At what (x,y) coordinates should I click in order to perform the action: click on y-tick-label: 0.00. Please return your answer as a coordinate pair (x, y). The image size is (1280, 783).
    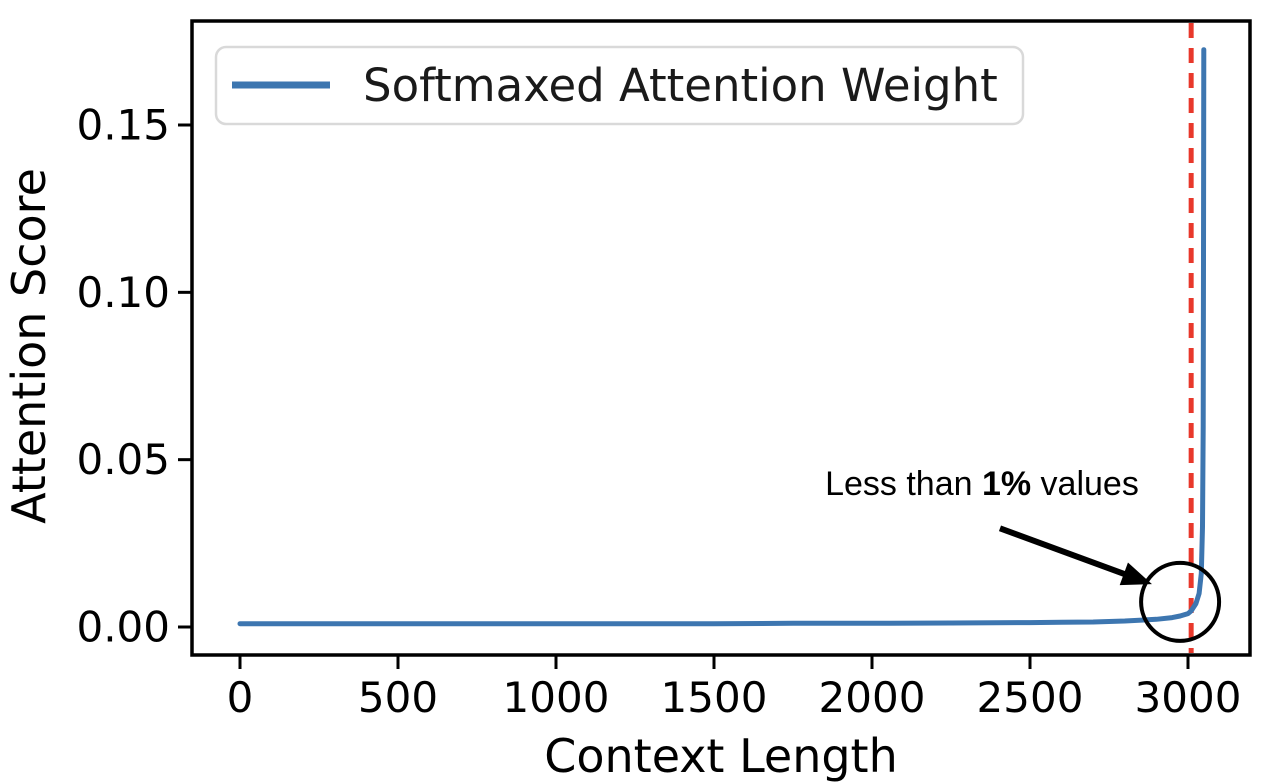
    Looking at the image, I should click on (123, 627).